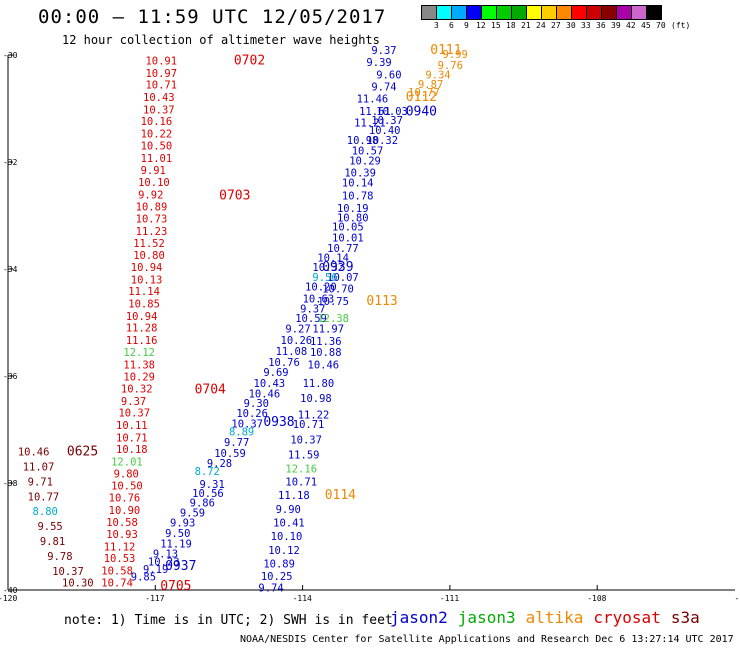 This screenshot has width=740, height=650. What do you see at coordinates (373, 100) in the screenshot?
I see `wave-height-label: 11.46` at bounding box center [373, 100].